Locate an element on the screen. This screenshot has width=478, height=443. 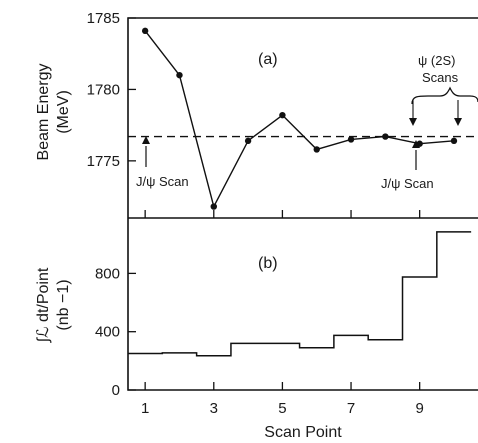
annotation-right-scan-text: J/ψ Scan is located at coordinates (407, 183).